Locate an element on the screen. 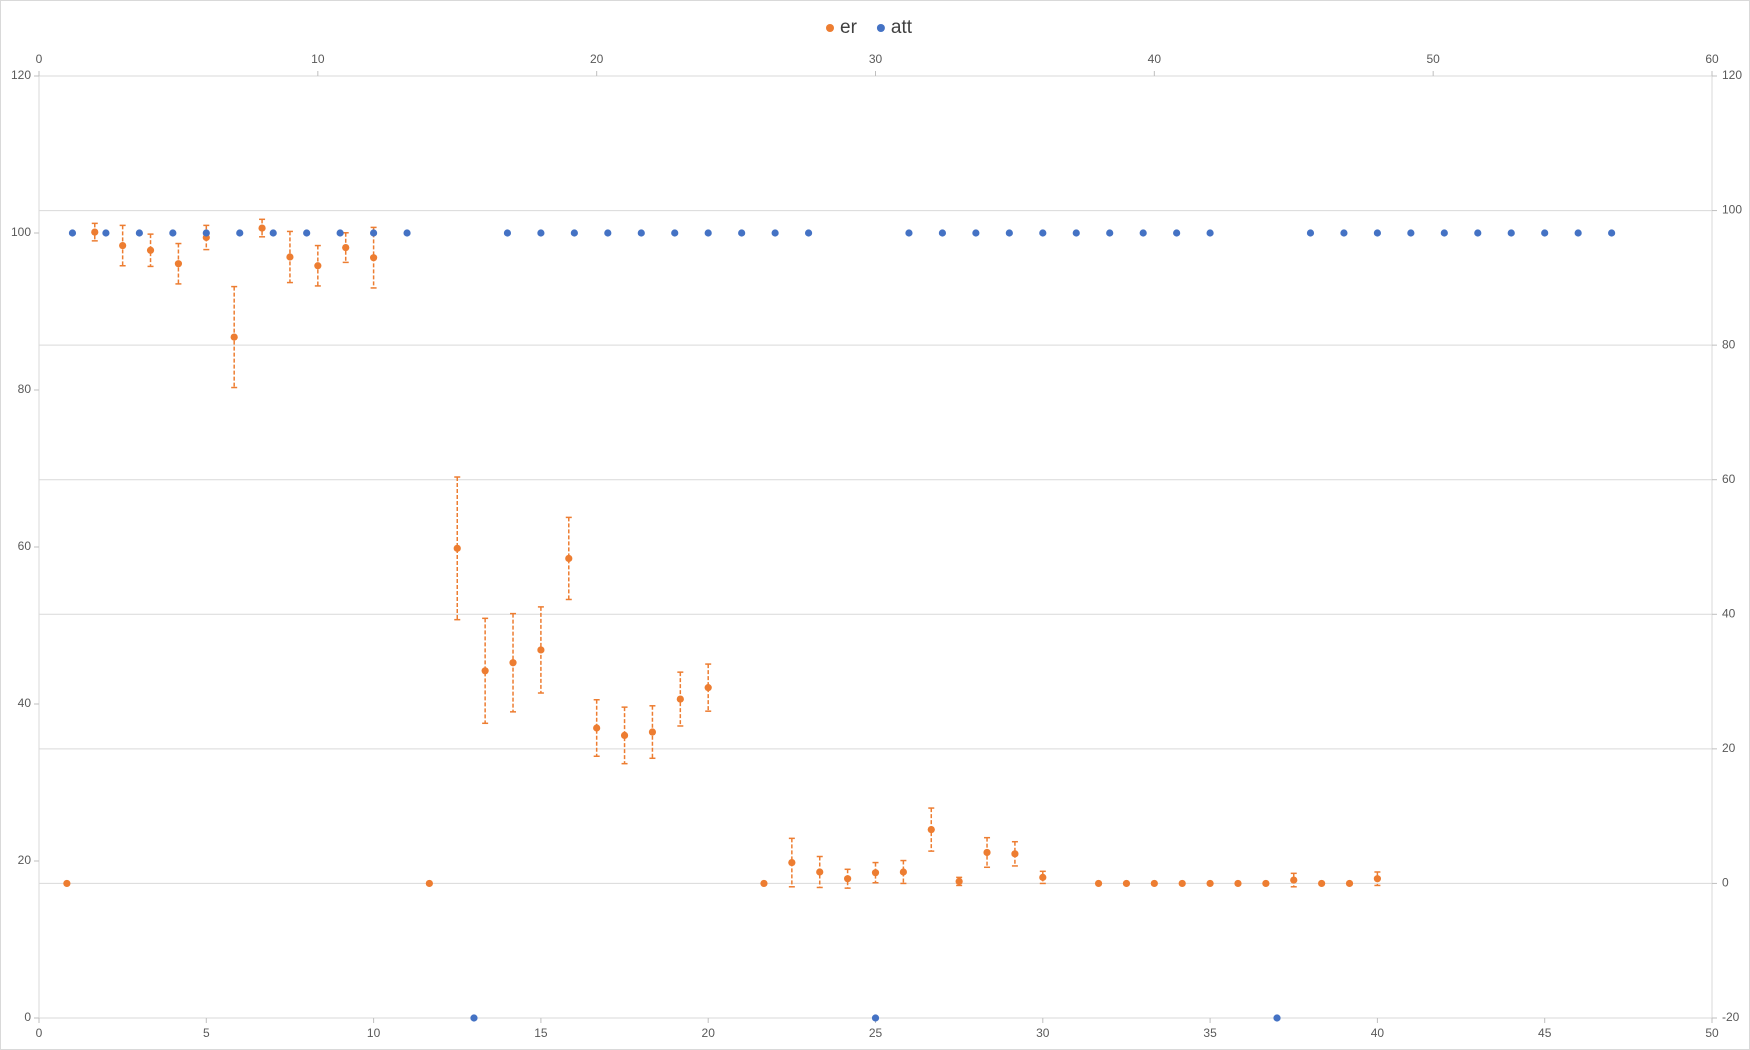  x2-tick-label: 30 is located at coordinates (876, 59).